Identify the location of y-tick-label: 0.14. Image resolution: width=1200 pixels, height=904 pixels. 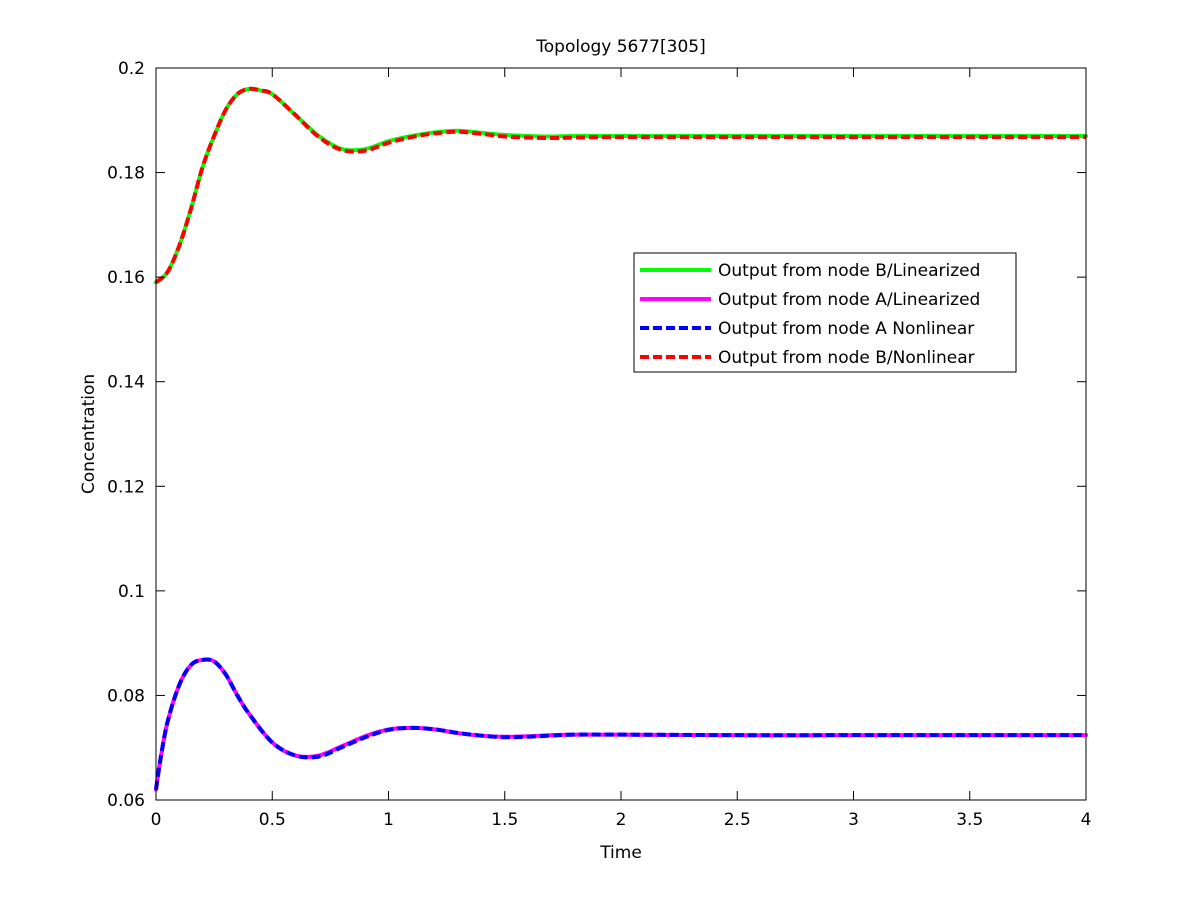
(126, 383).